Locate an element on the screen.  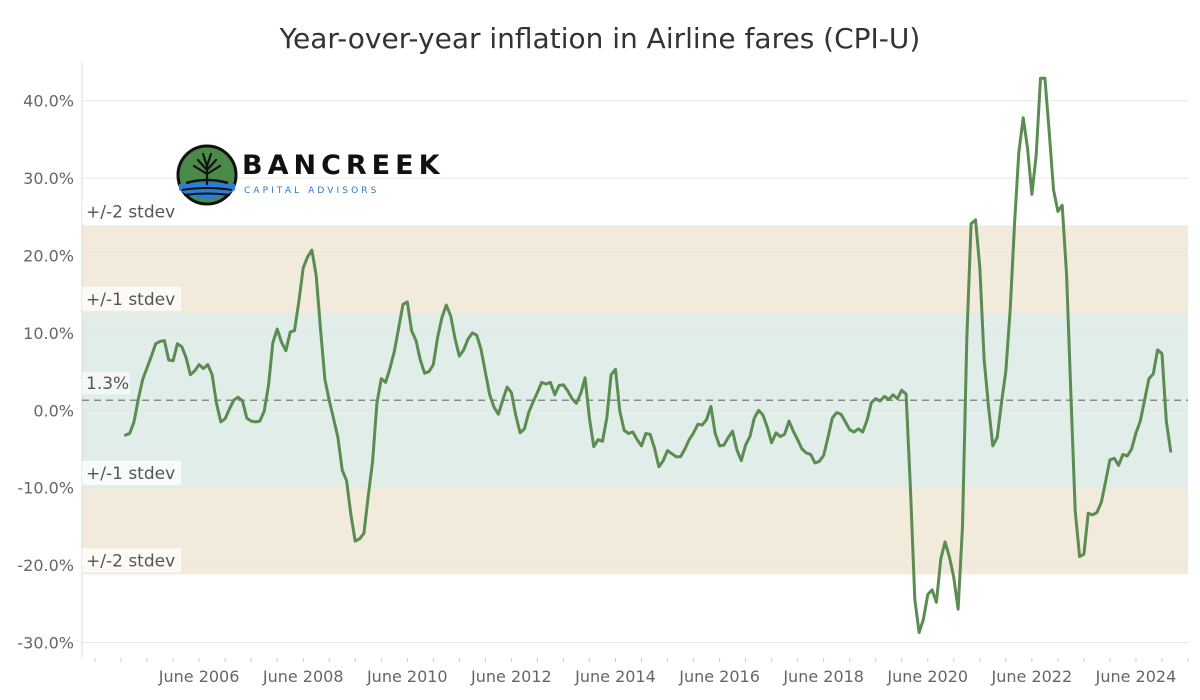
y-tick-label: -20.0% is located at coordinates (45, 565).